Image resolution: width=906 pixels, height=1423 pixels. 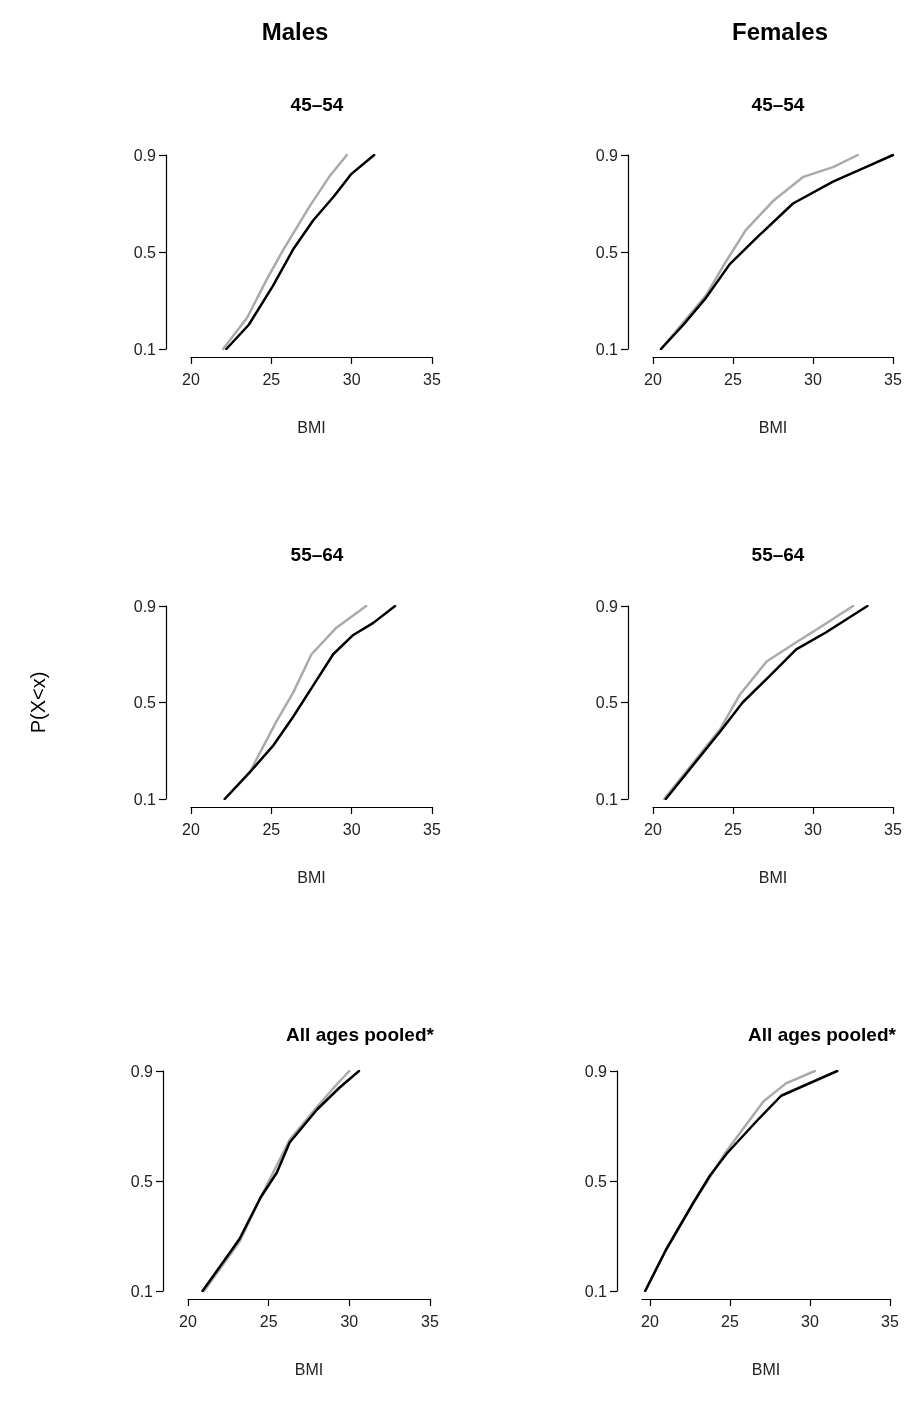 What do you see at coordinates (38, 702) in the screenshot?
I see `y-axis-title: P(X<x)` at bounding box center [38, 702].